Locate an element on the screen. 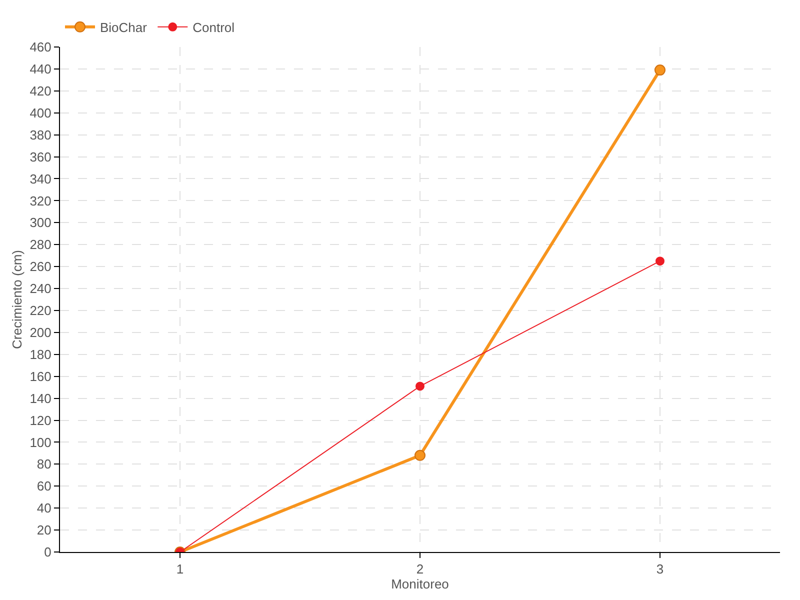 Image resolution: width=800 pixels, height=600 pixels. x-tick-label: 1 is located at coordinates (180, 569).